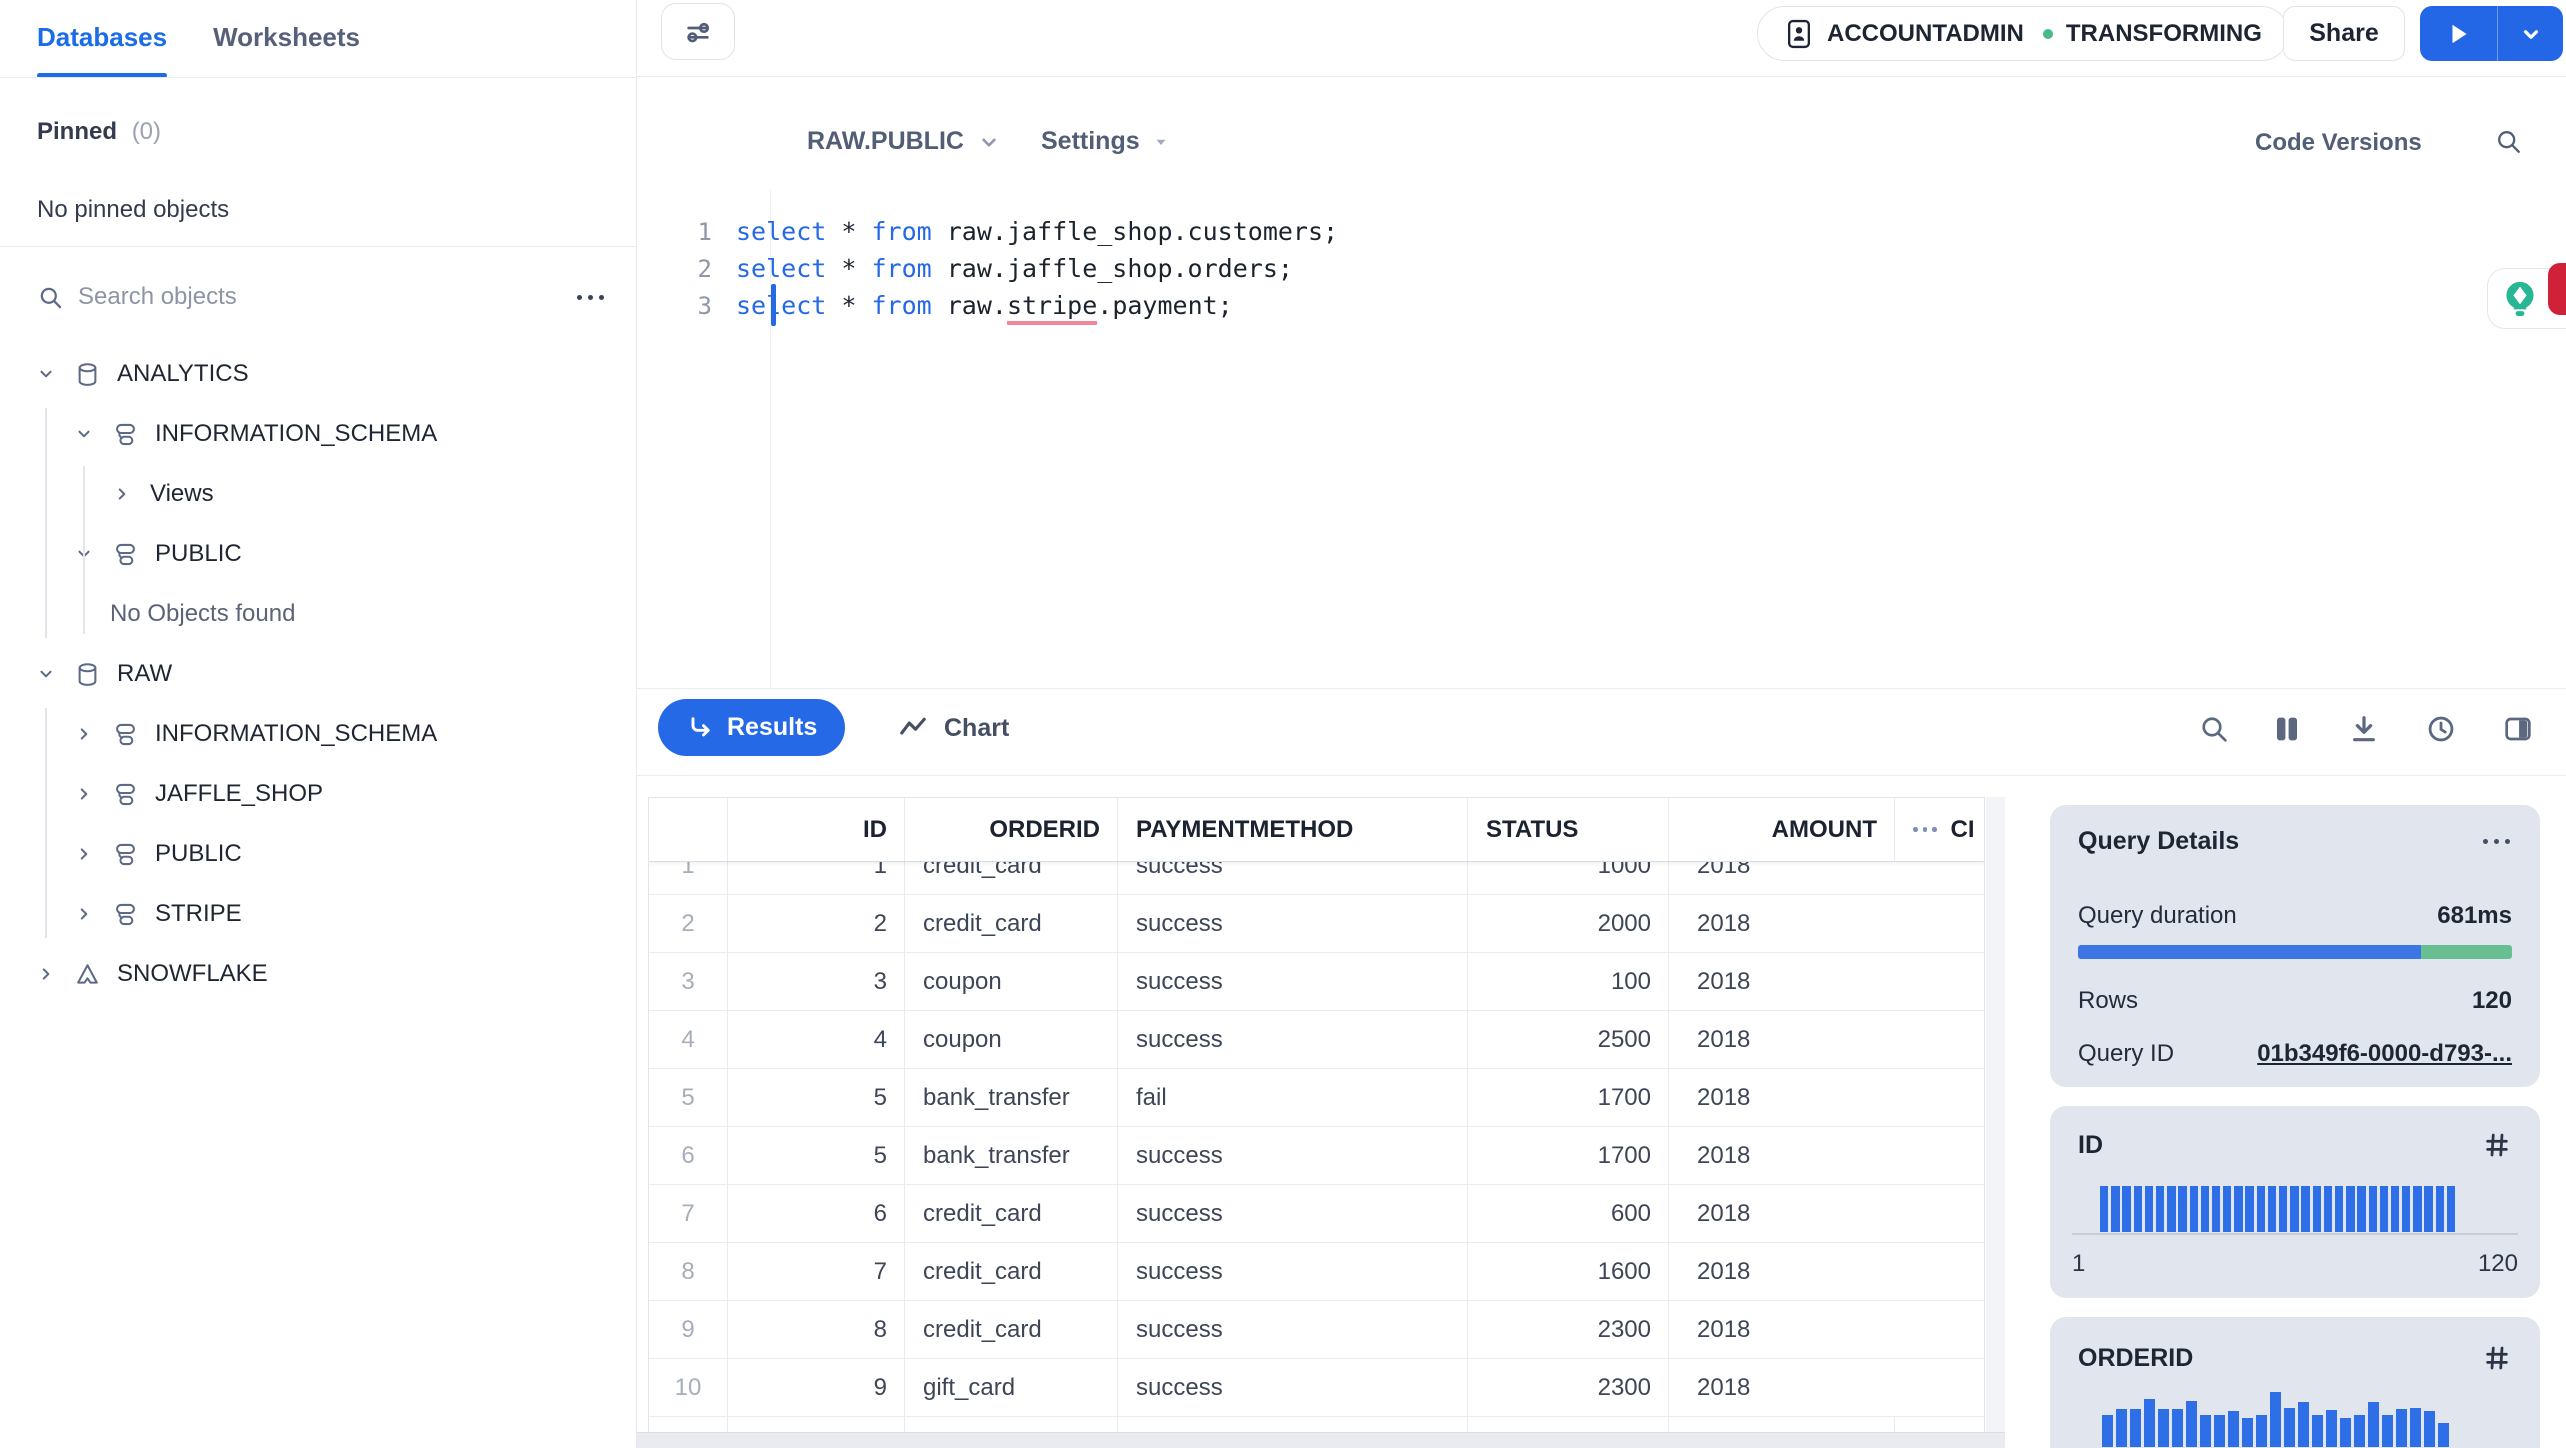  I want to click on column-header-orderid: ORDERID, so click(1011, 829).